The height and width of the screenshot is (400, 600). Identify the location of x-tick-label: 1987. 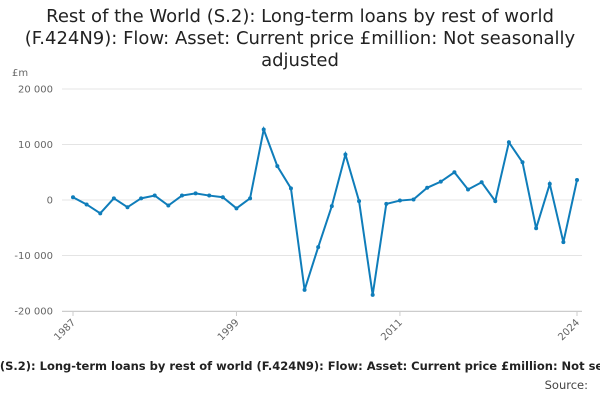
(65, 330).